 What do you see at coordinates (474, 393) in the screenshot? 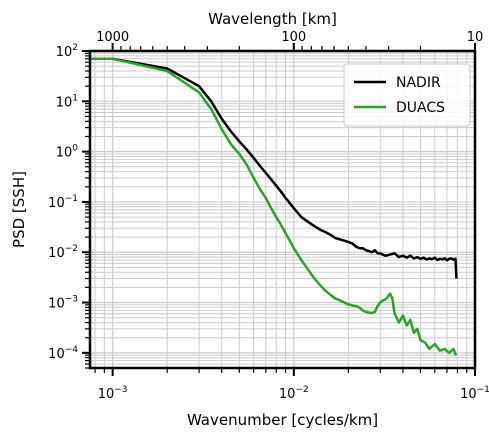
I see `x-tick-label: 10⁻¹` at bounding box center [474, 393].